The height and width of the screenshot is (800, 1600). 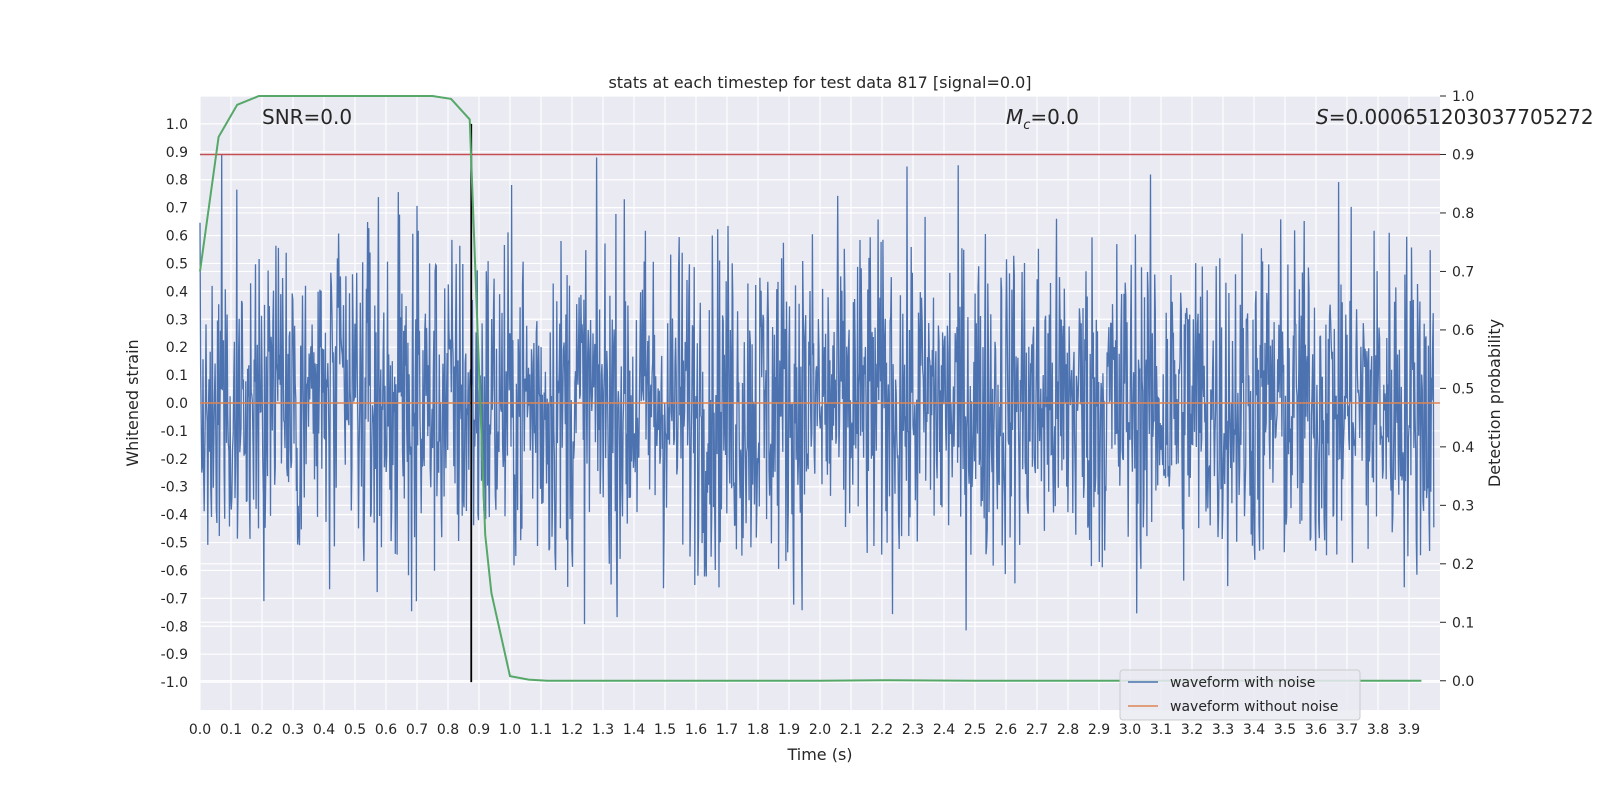 What do you see at coordinates (174, 432) in the screenshot?
I see `y-tick-label: -0.1` at bounding box center [174, 432].